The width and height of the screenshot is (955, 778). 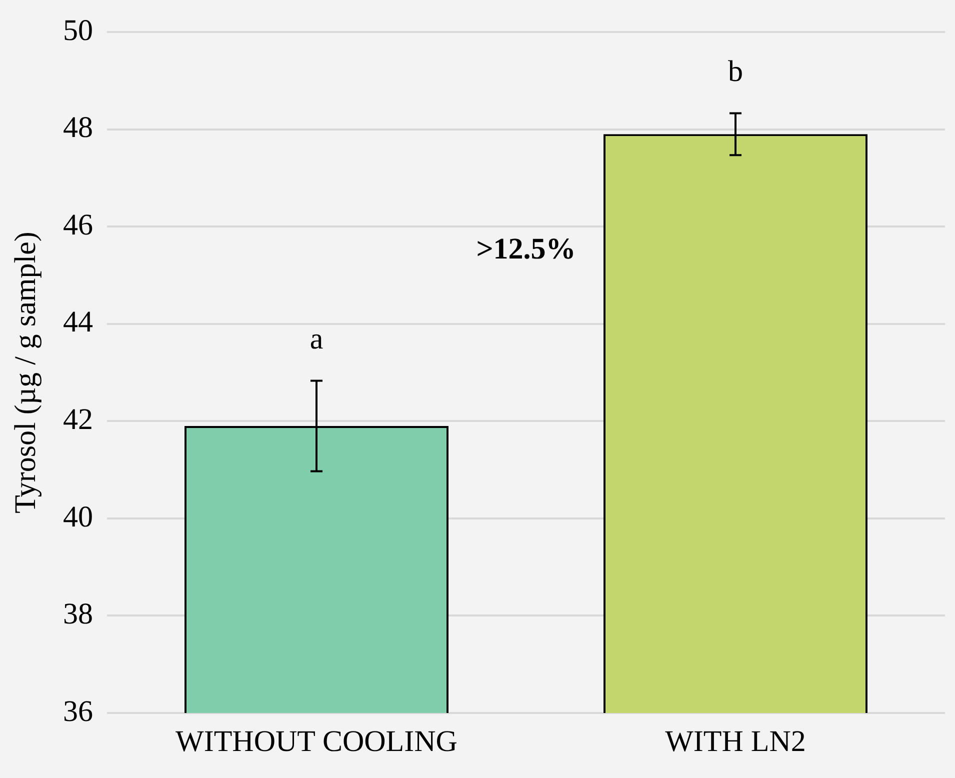 What do you see at coordinates (526, 249) in the screenshot?
I see `annotation: >12.5%` at bounding box center [526, 249].